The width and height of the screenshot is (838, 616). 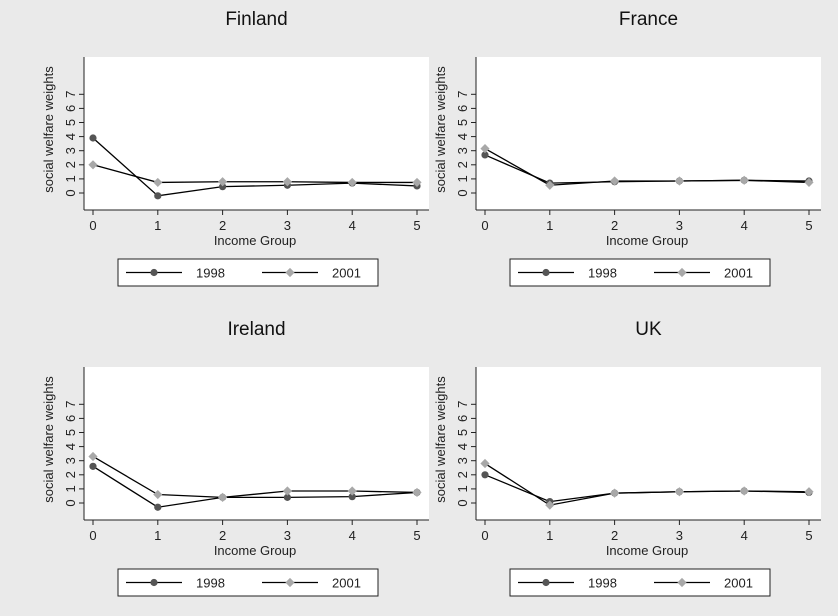 I want to click on chart-title: UK, so click(x=648, y=329).